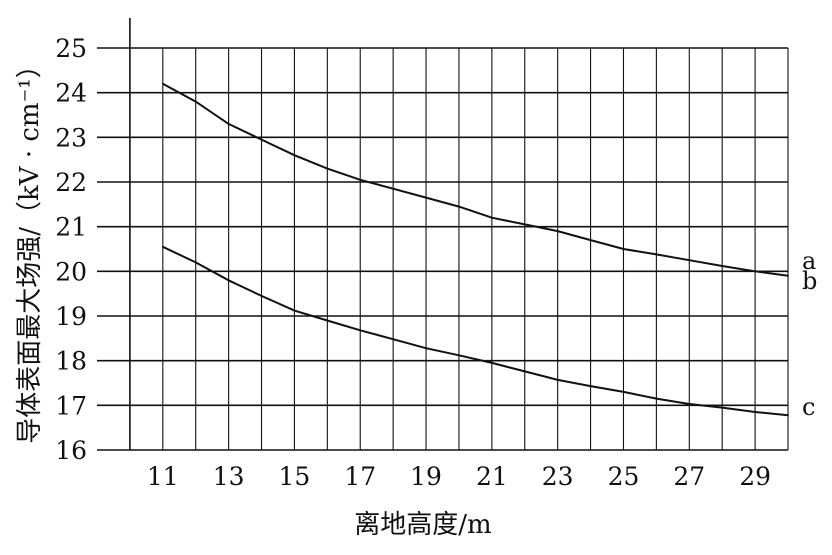  Describe the element at coordinates (755, 476) in the screenshot. I see `x-tick-label: 29` at that location.